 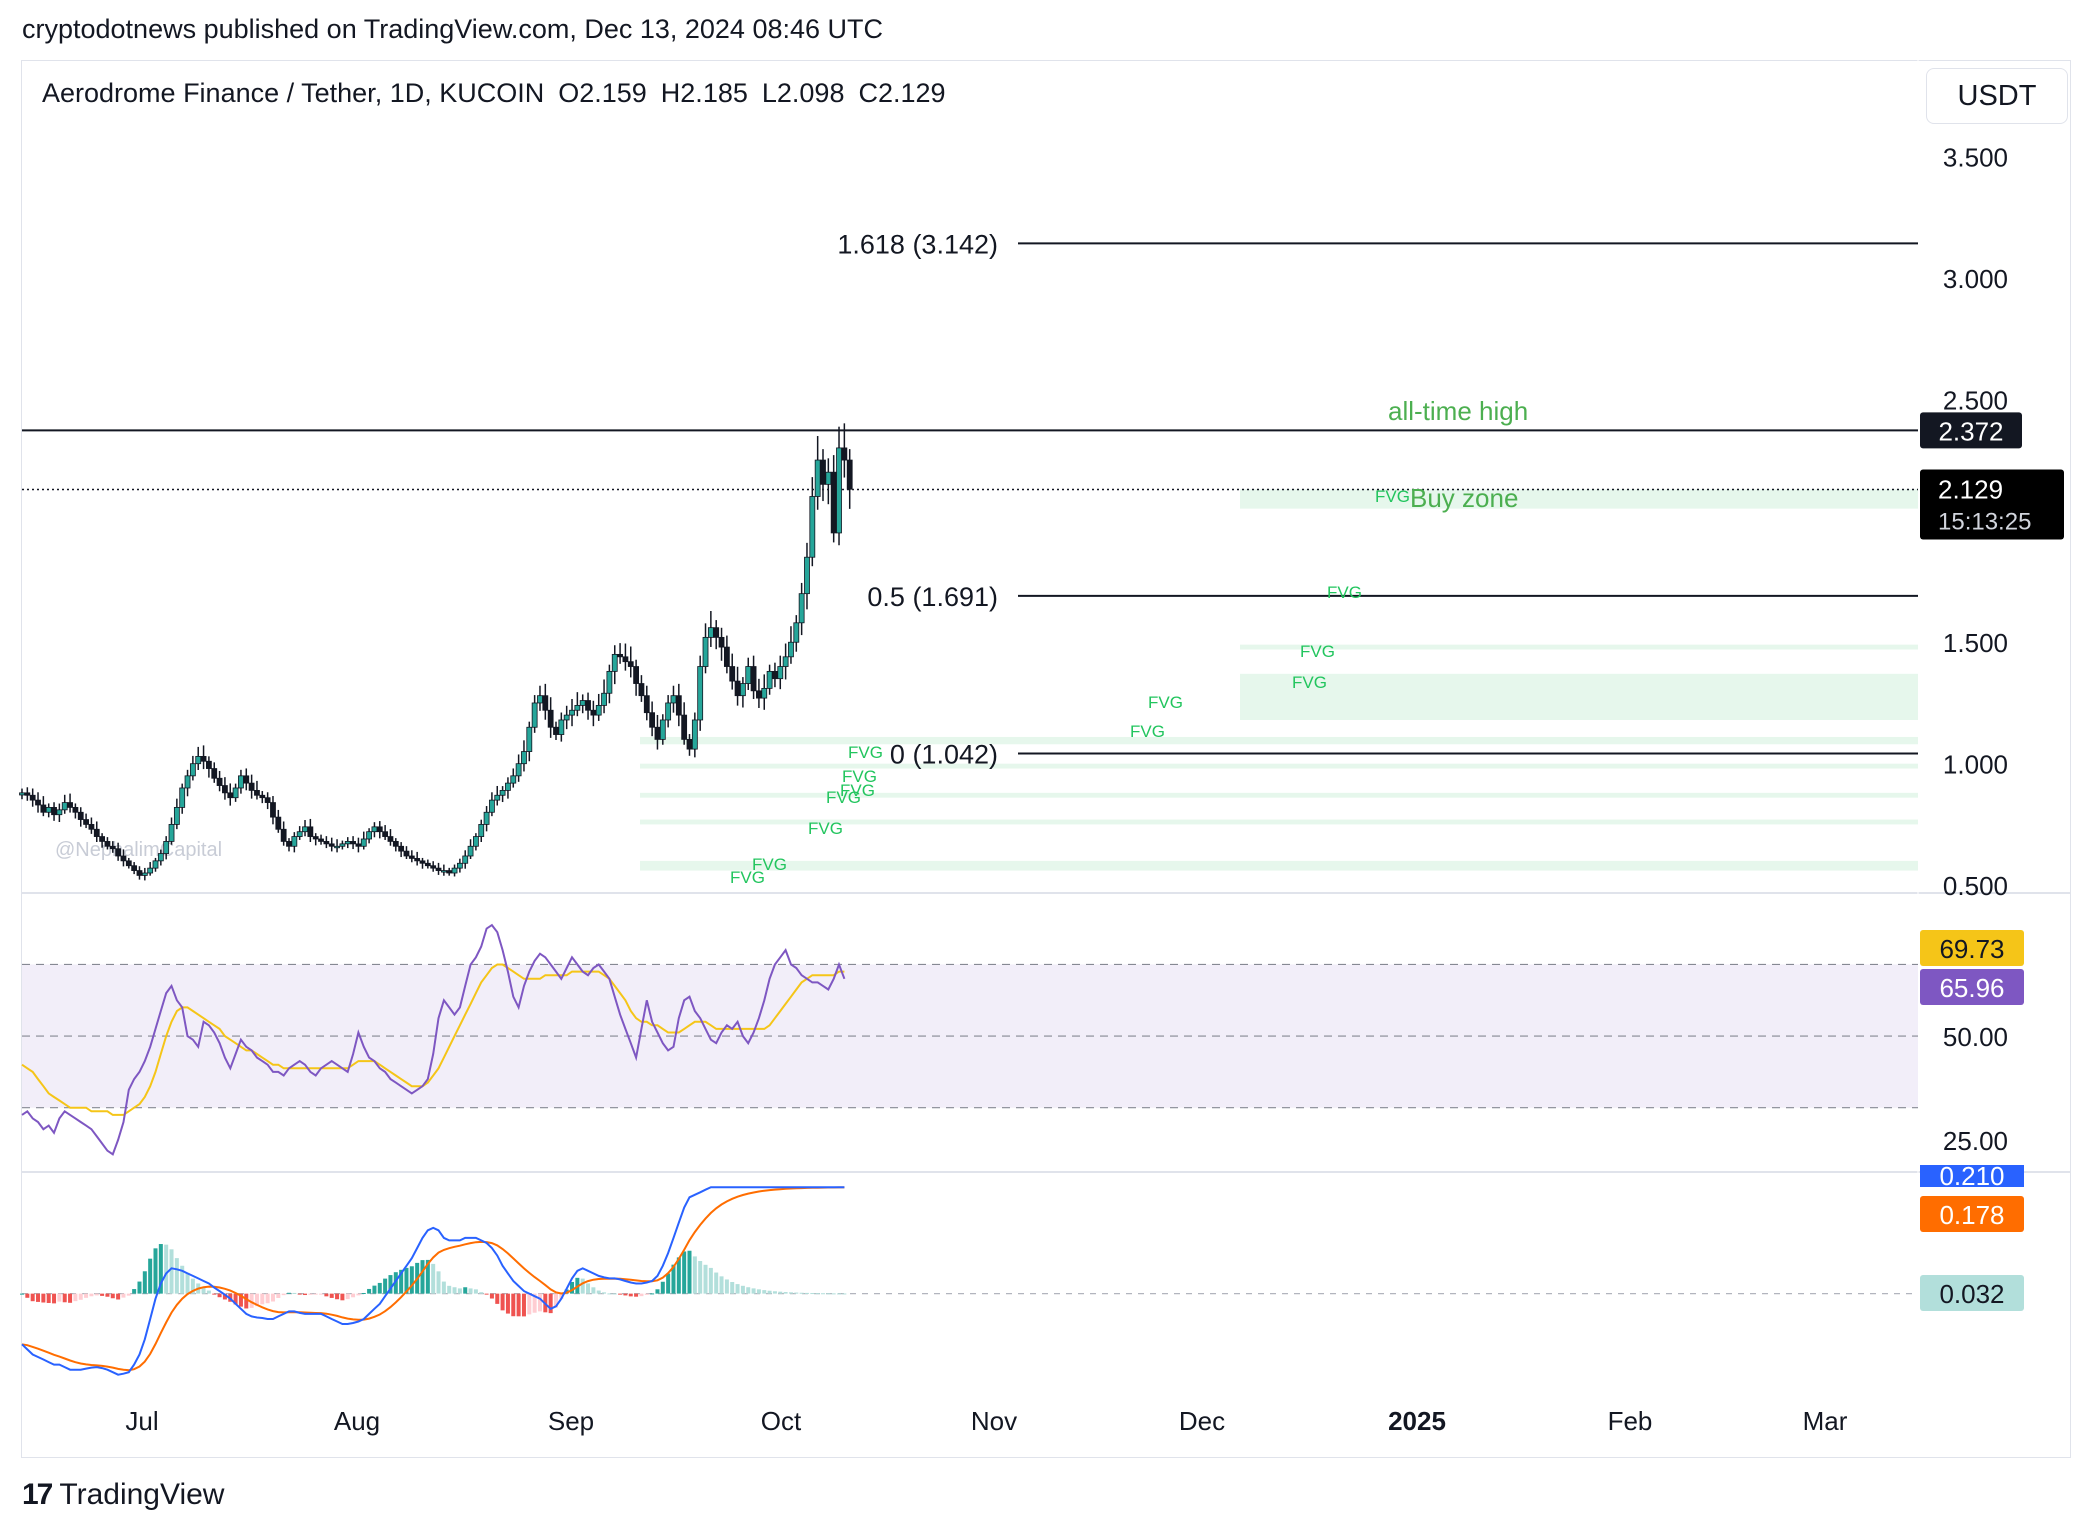 I want to click on currency-selector: USDT, so click(x=1997, y=96).